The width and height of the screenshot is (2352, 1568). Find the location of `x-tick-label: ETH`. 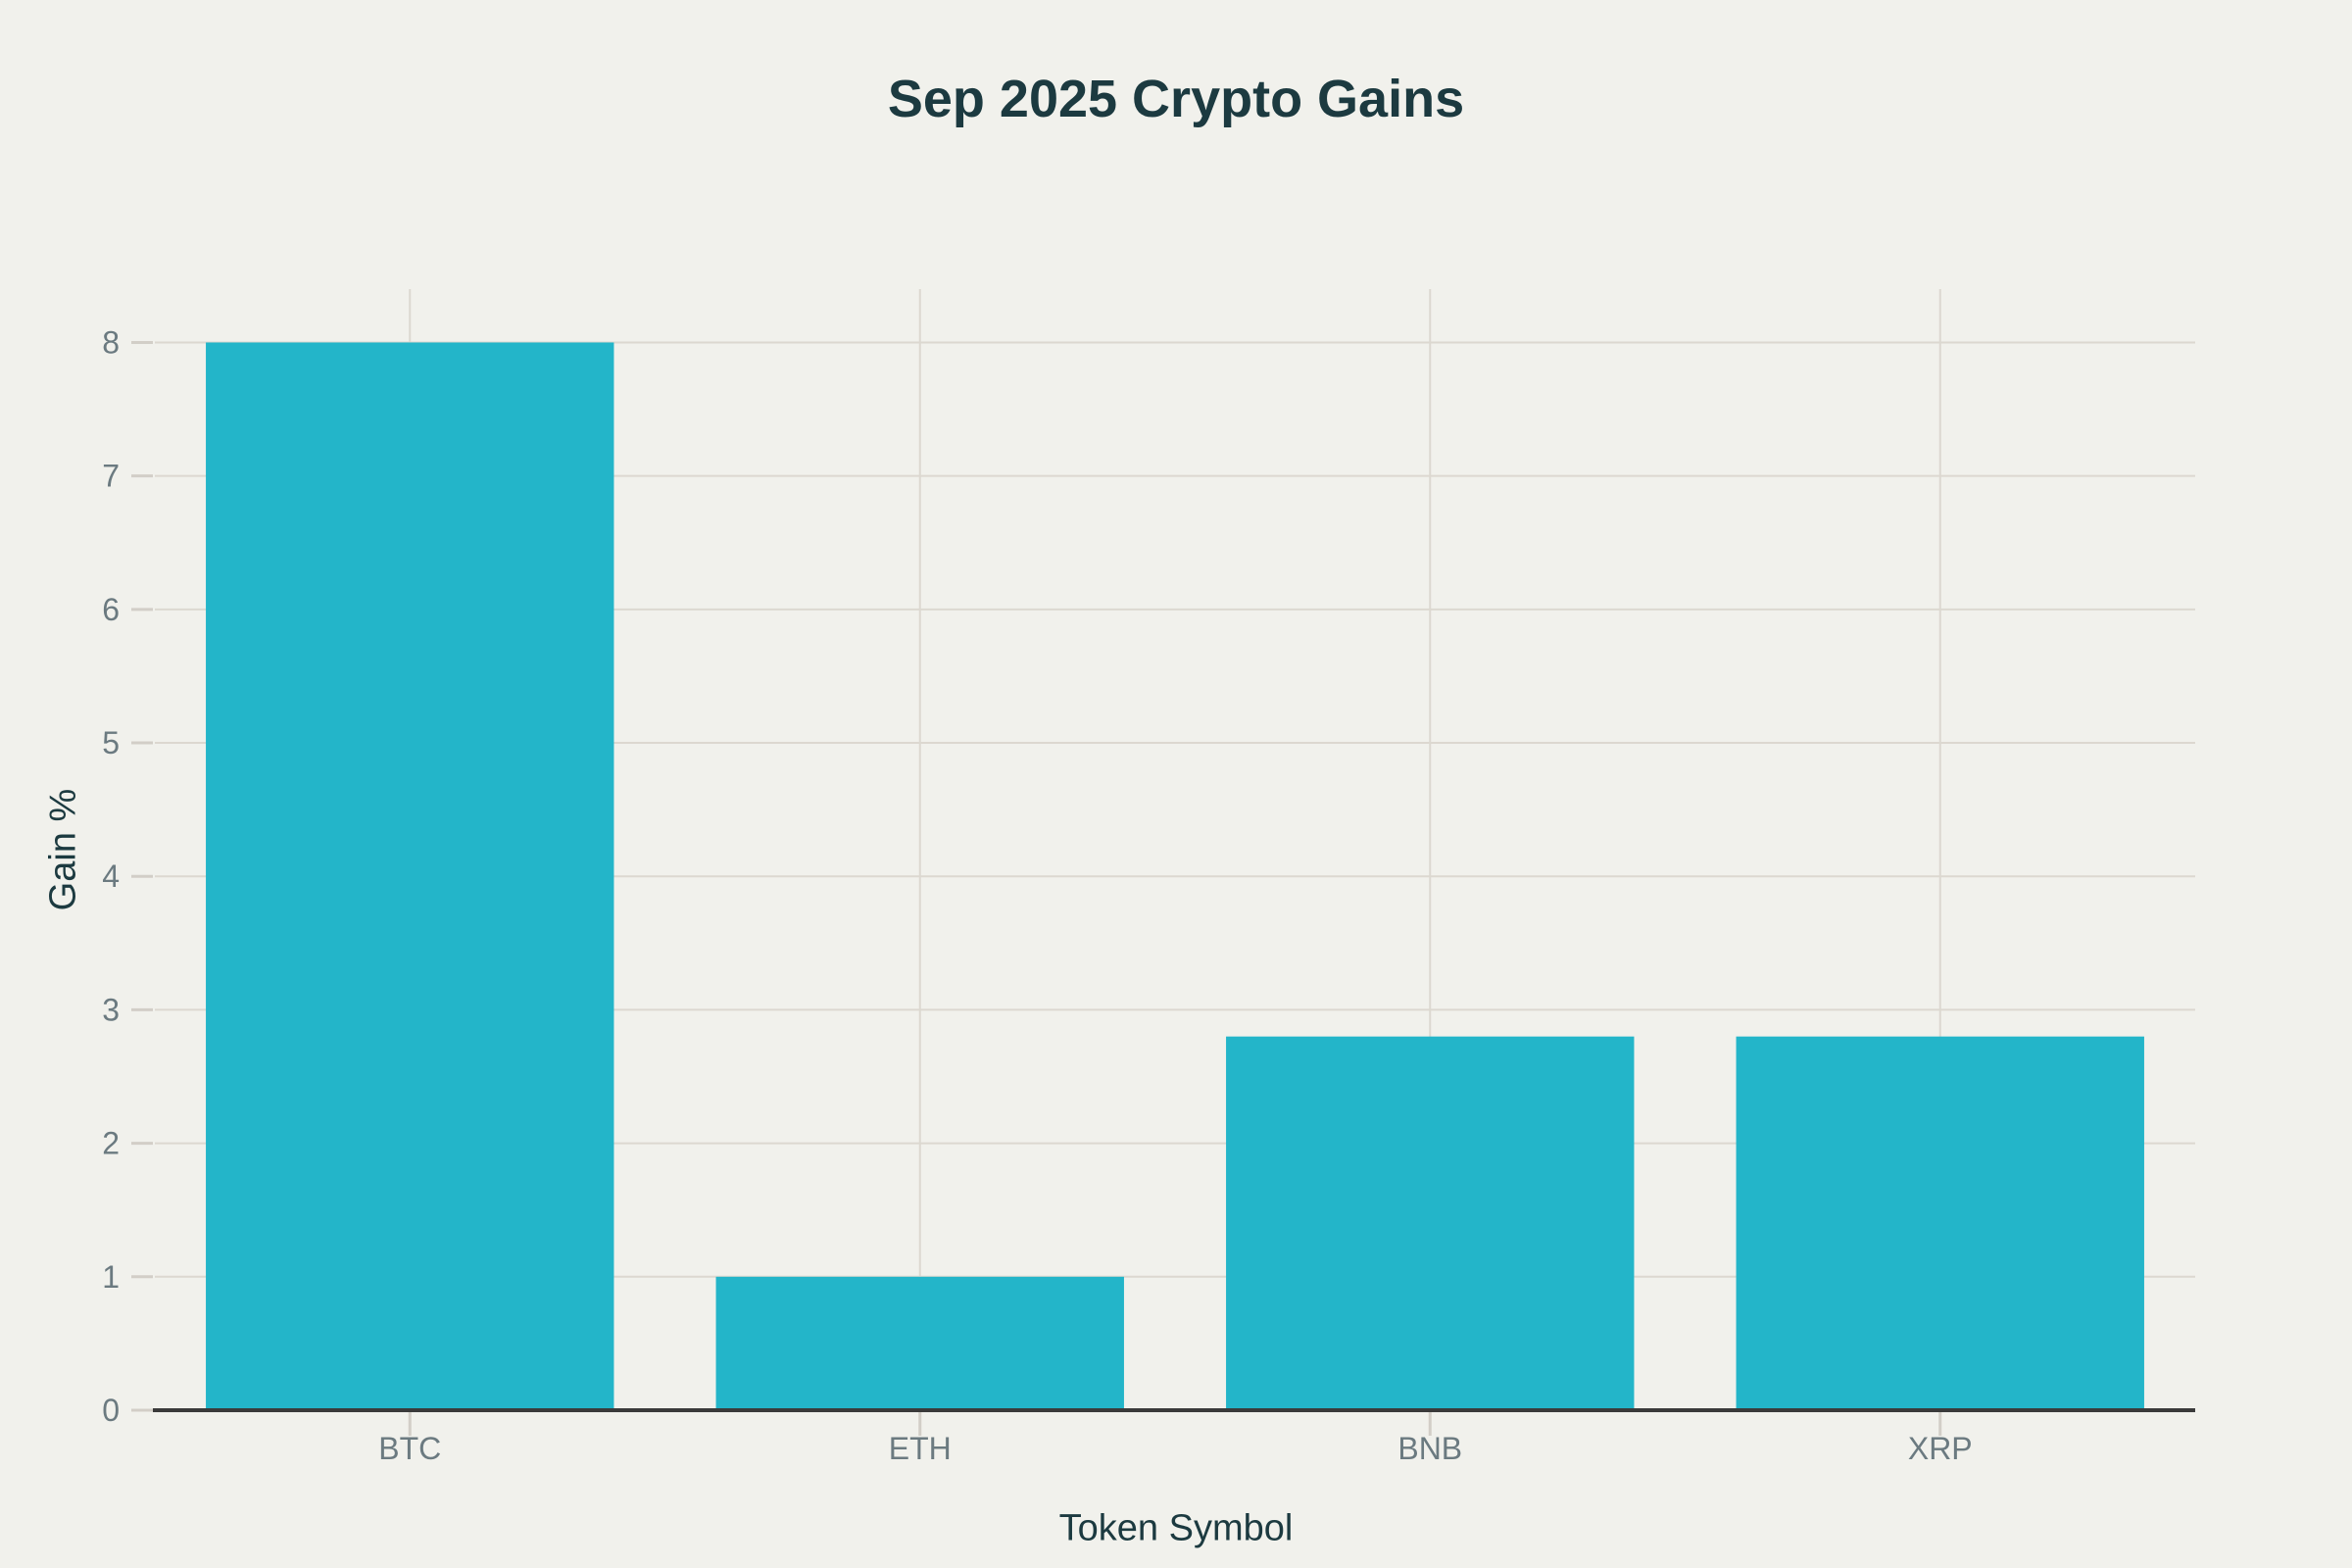

x-tick-label: ETH is located at coordinates (920, 1448).